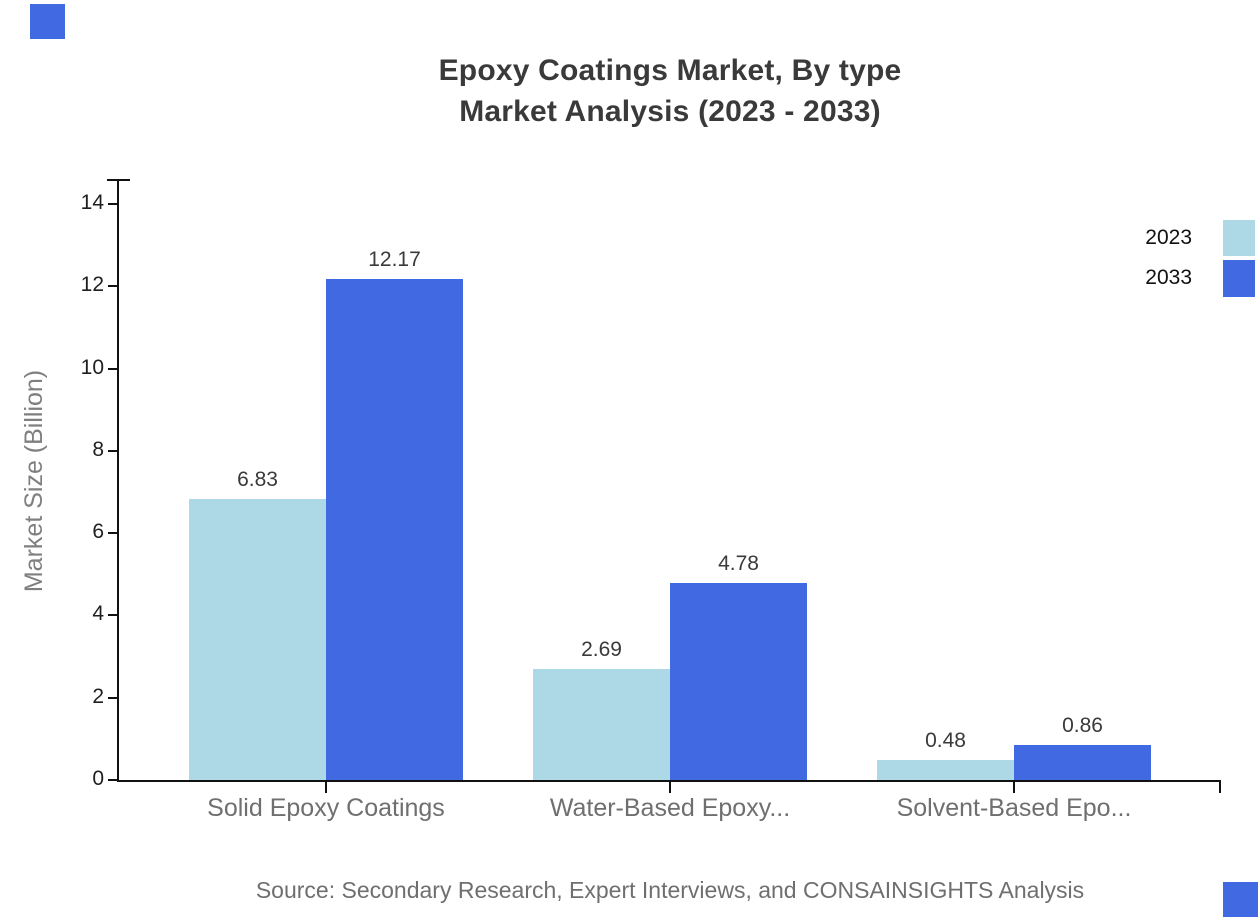 This screenshot has width=1260, height=920. What do you see at coordinates (1168, 237) in the screenshot?
I see `legend-label-2023: 2023` at bounding box center [1168, 237].